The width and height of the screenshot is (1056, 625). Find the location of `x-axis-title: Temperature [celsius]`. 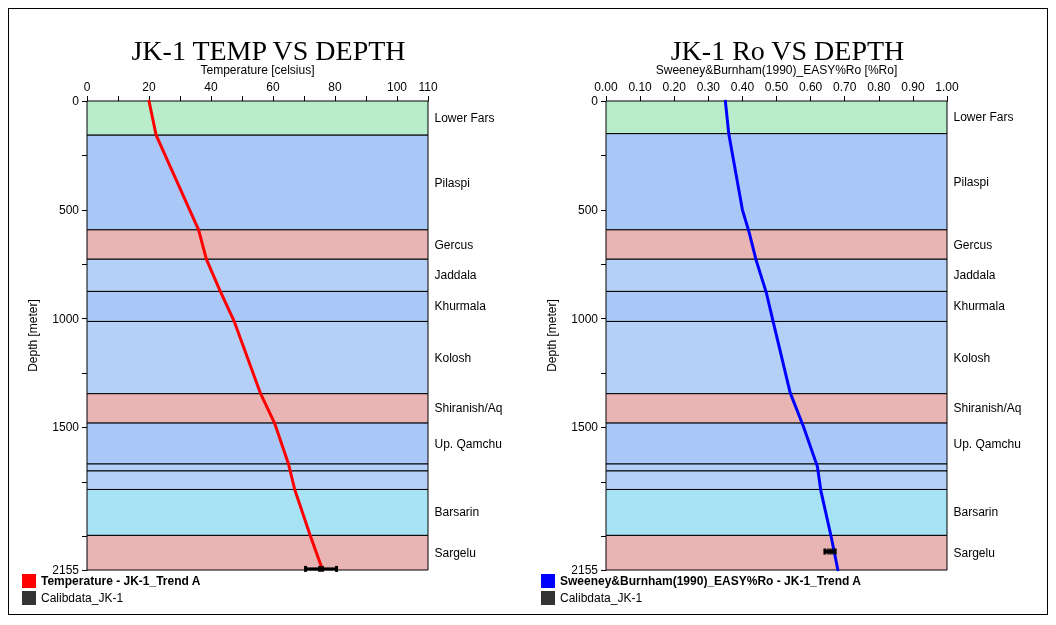

x-axis-title: Temperature [celsius] is located at coordinates (257, 70).